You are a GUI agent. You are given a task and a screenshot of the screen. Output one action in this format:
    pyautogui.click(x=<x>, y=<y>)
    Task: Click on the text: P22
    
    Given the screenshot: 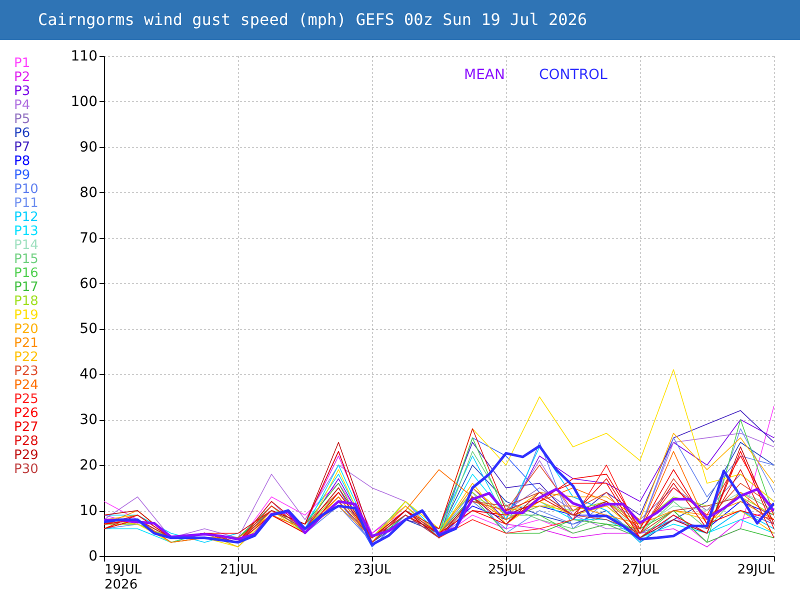 What is the action you would take?
    pyautogui.click(x=26, y=357)
    